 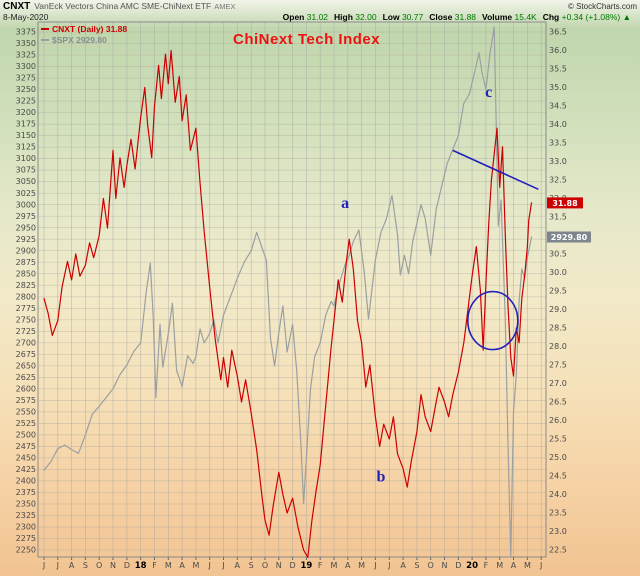 I want to click on svg-text: 34.5, so click(x=558, y=106).